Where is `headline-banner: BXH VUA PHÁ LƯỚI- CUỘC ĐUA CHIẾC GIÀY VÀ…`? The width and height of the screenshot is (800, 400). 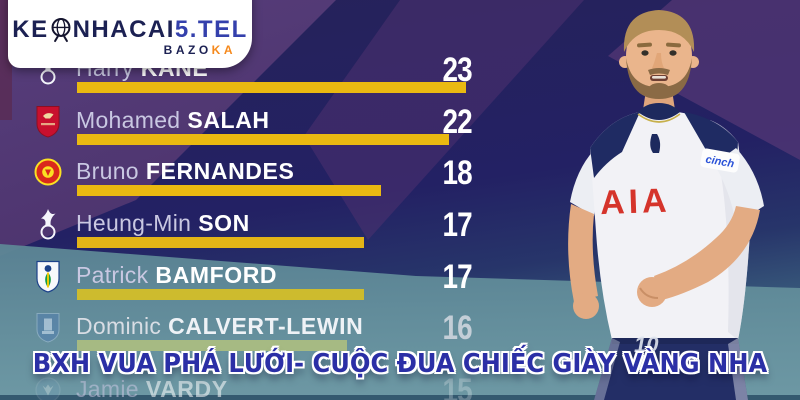 headline-banner: BXH VUA PHÁ LƯỚI- CUỘC ĐUA CHIẾC GIÀY VÀ… is located at coordinates (400, 364).